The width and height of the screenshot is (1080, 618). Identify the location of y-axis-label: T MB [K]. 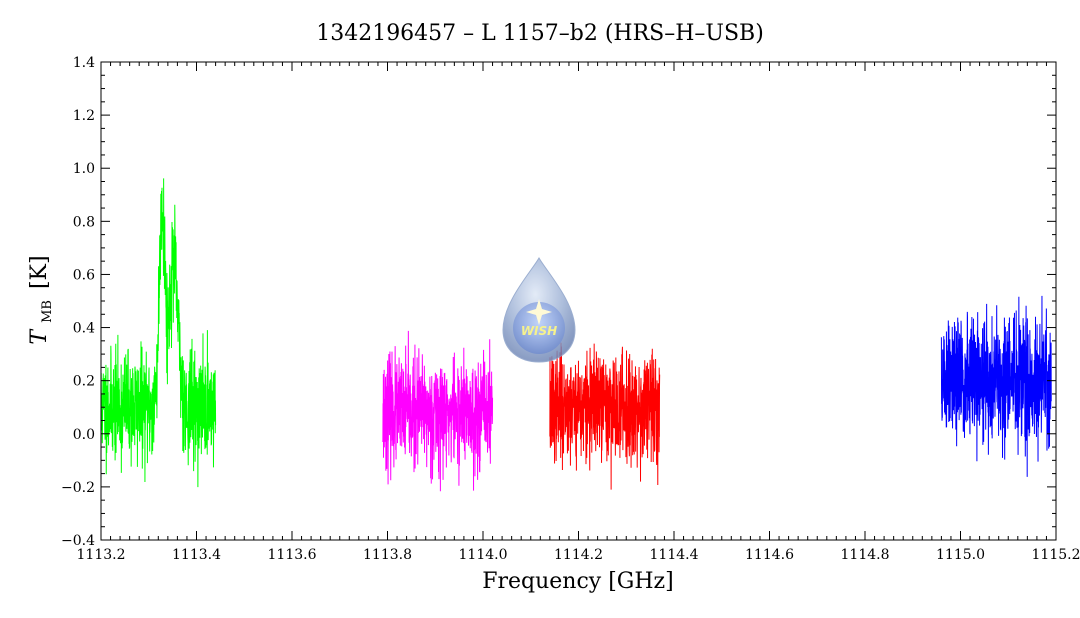
(42, 299).